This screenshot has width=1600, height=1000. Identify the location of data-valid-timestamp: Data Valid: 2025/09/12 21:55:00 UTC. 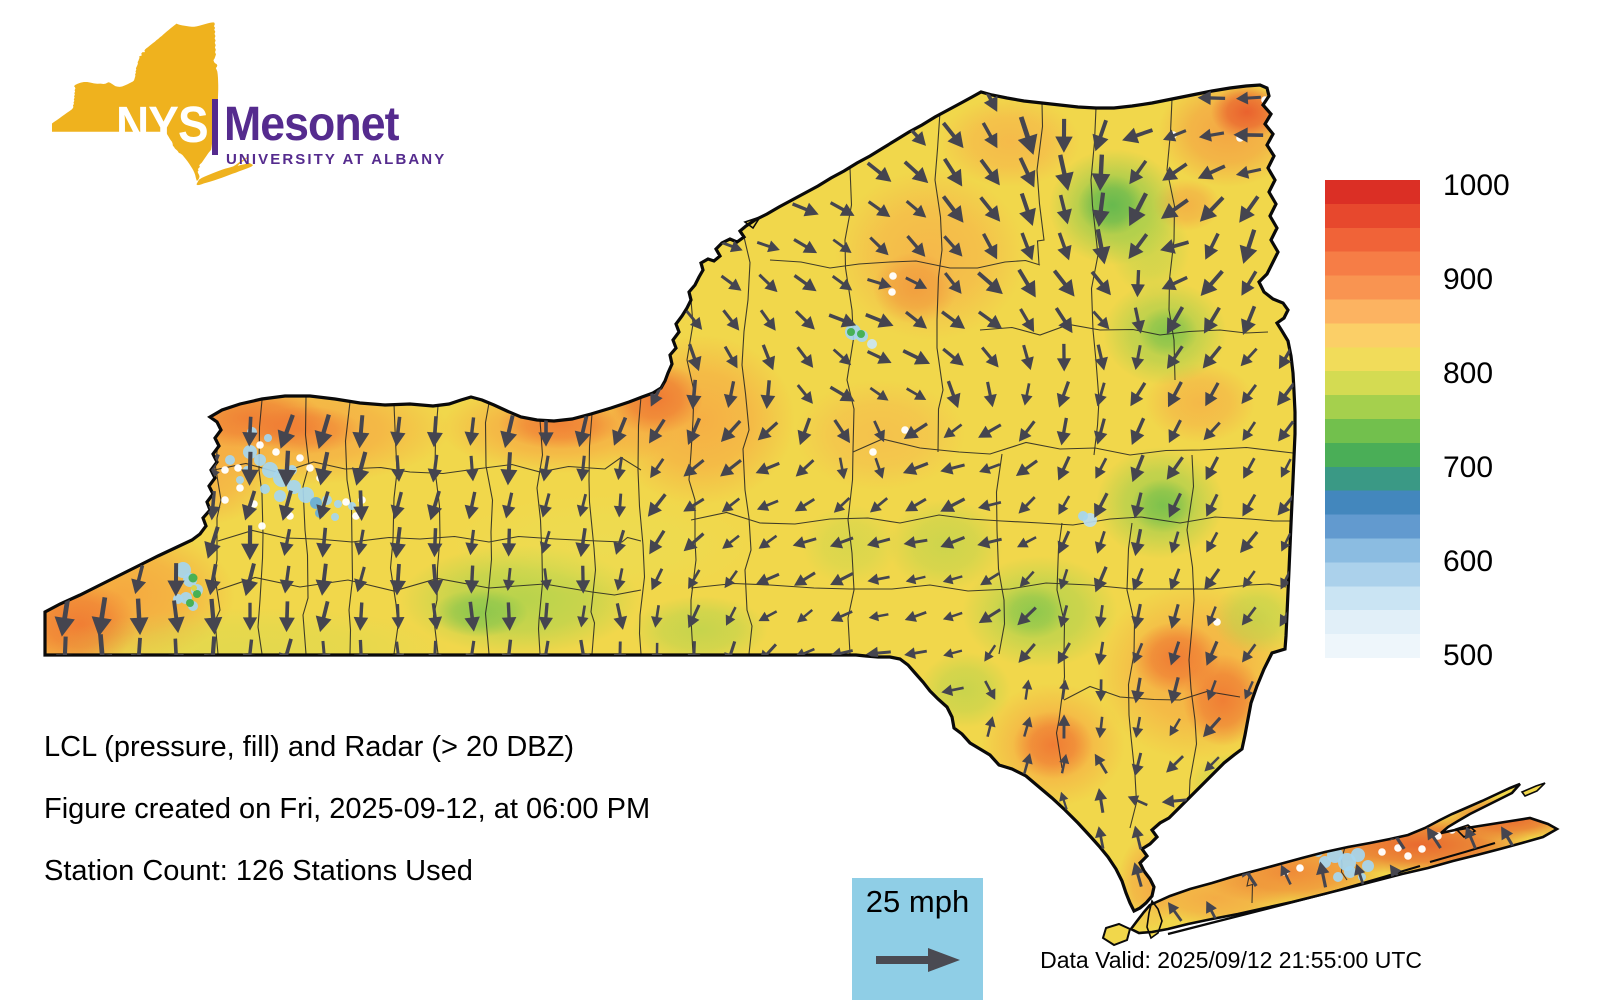
(1231, 960).